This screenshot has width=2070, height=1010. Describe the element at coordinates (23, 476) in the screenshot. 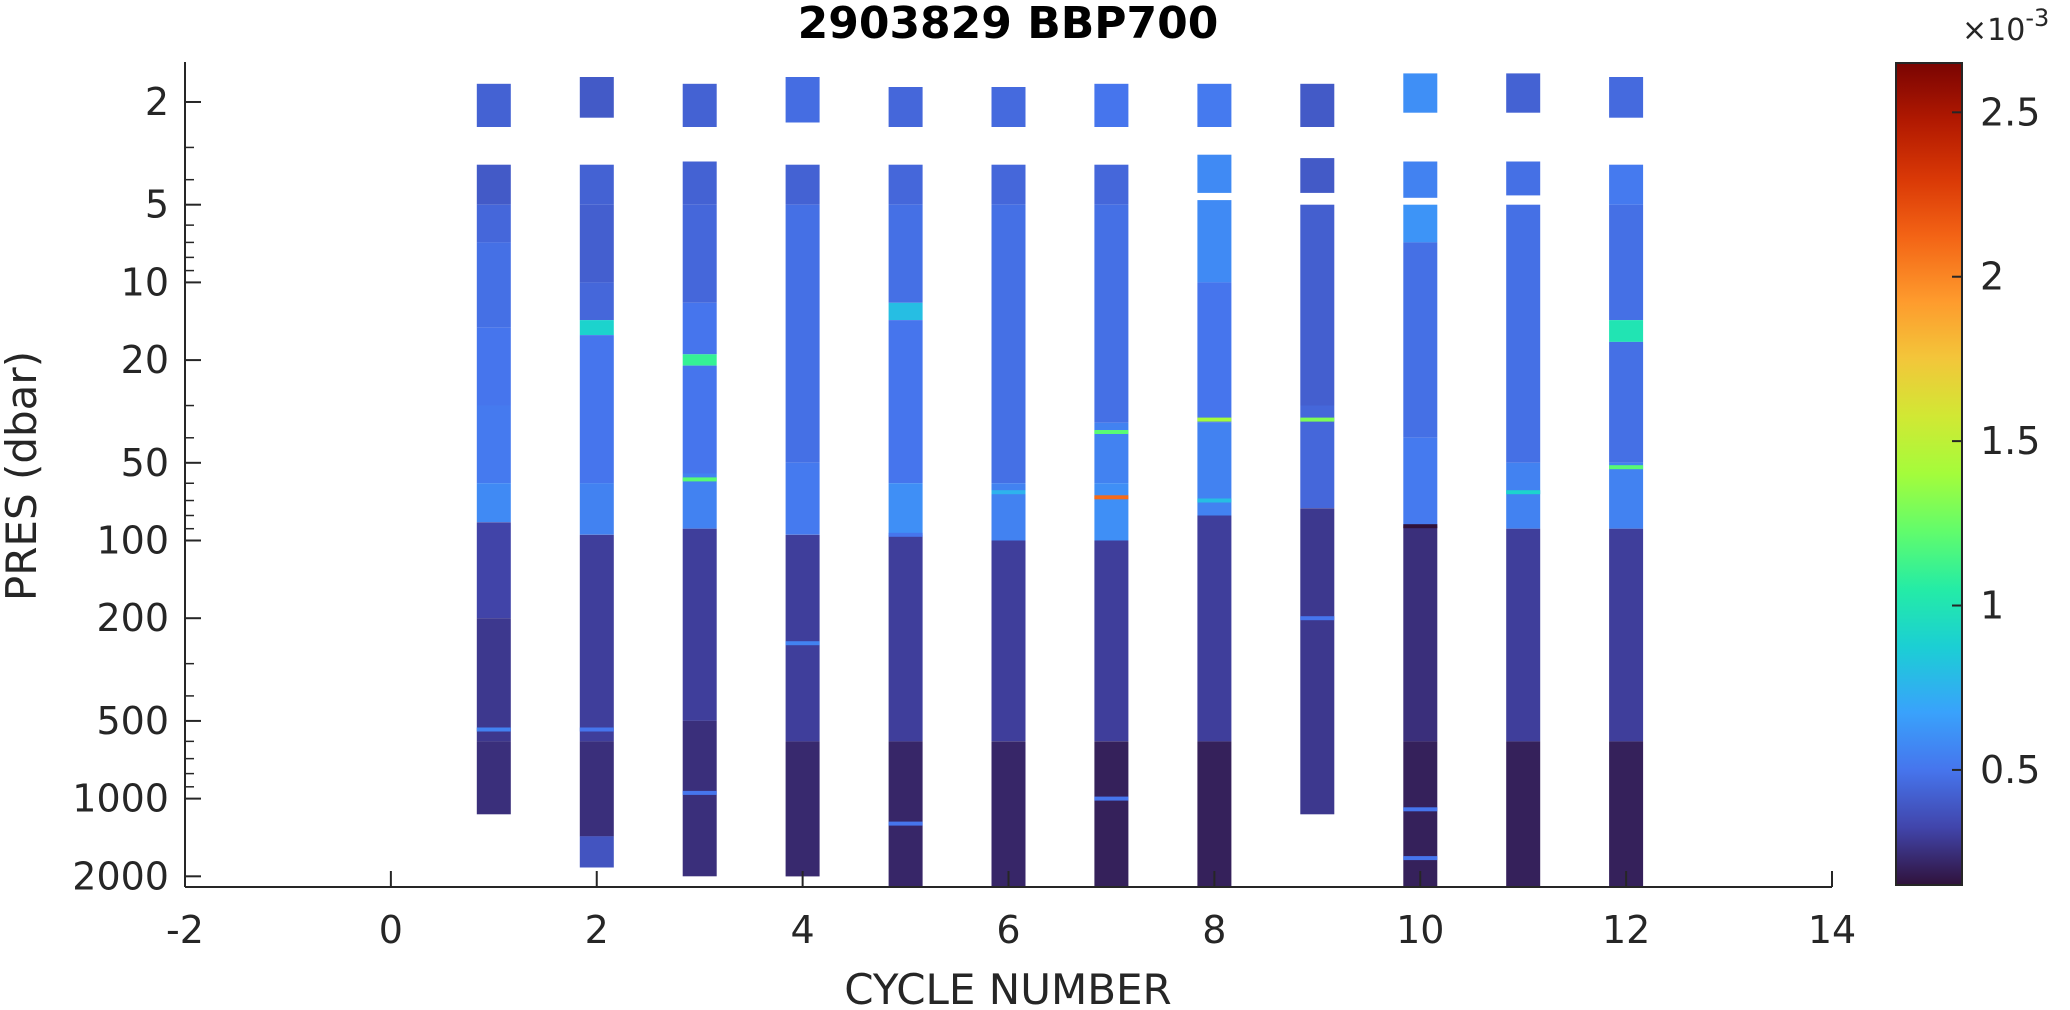

I see `y-axis-label: PRES (dbar)` at that location.